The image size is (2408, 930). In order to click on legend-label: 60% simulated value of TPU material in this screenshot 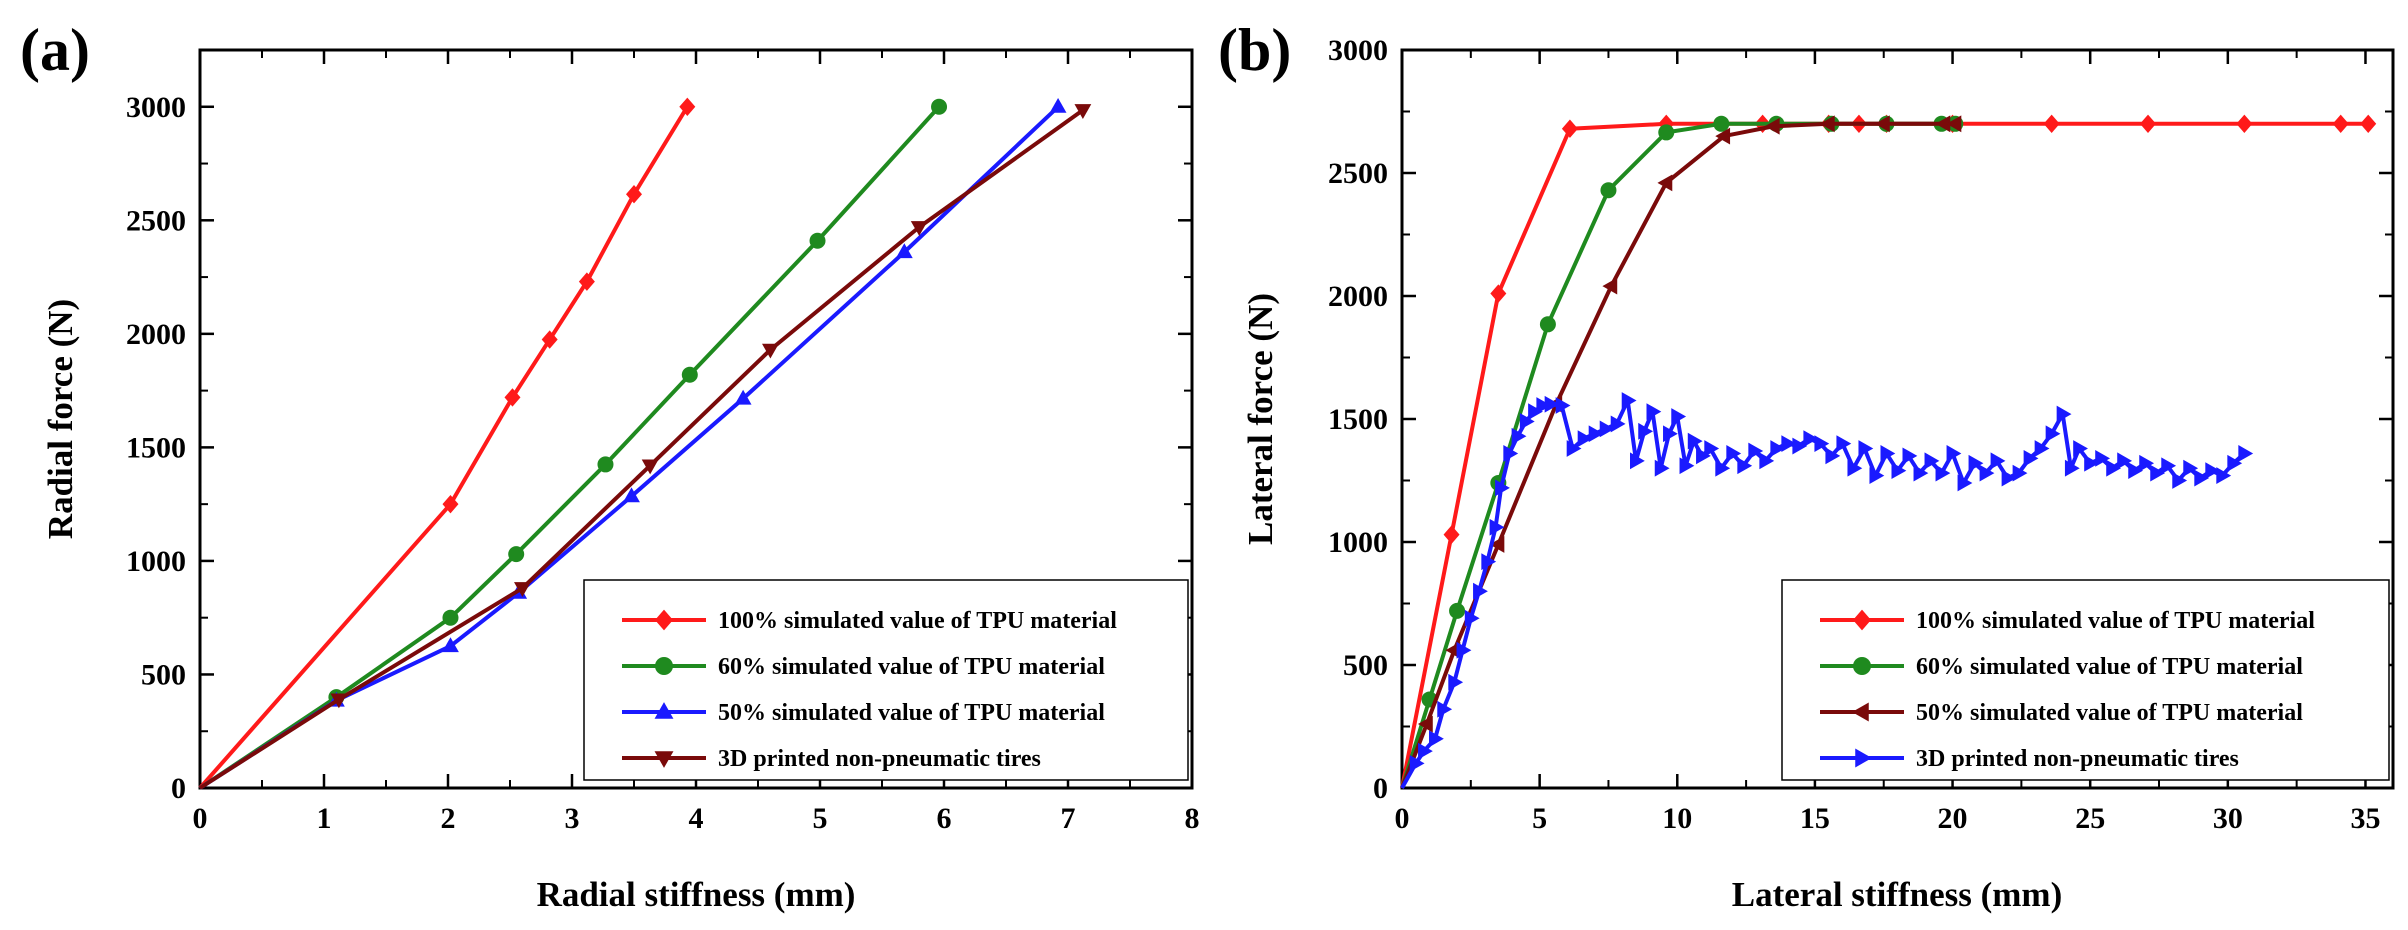, I will do `click(2109, 667)`.